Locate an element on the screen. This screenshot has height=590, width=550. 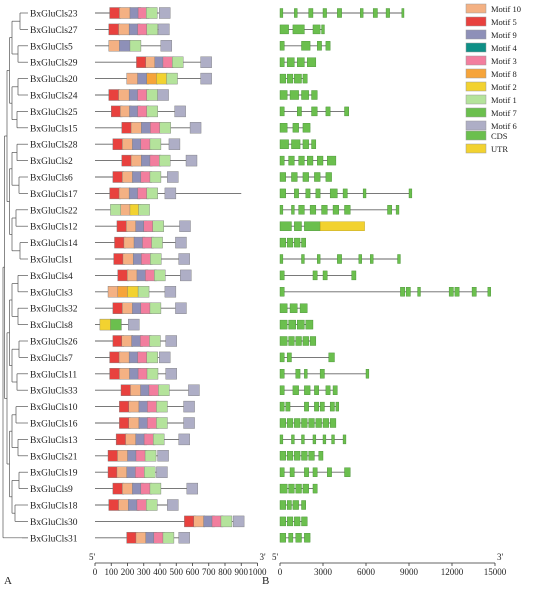
structure-axis: 0 3000 6000 9000 12000 15000 5' 3' B is located at coordinates (384, 569).